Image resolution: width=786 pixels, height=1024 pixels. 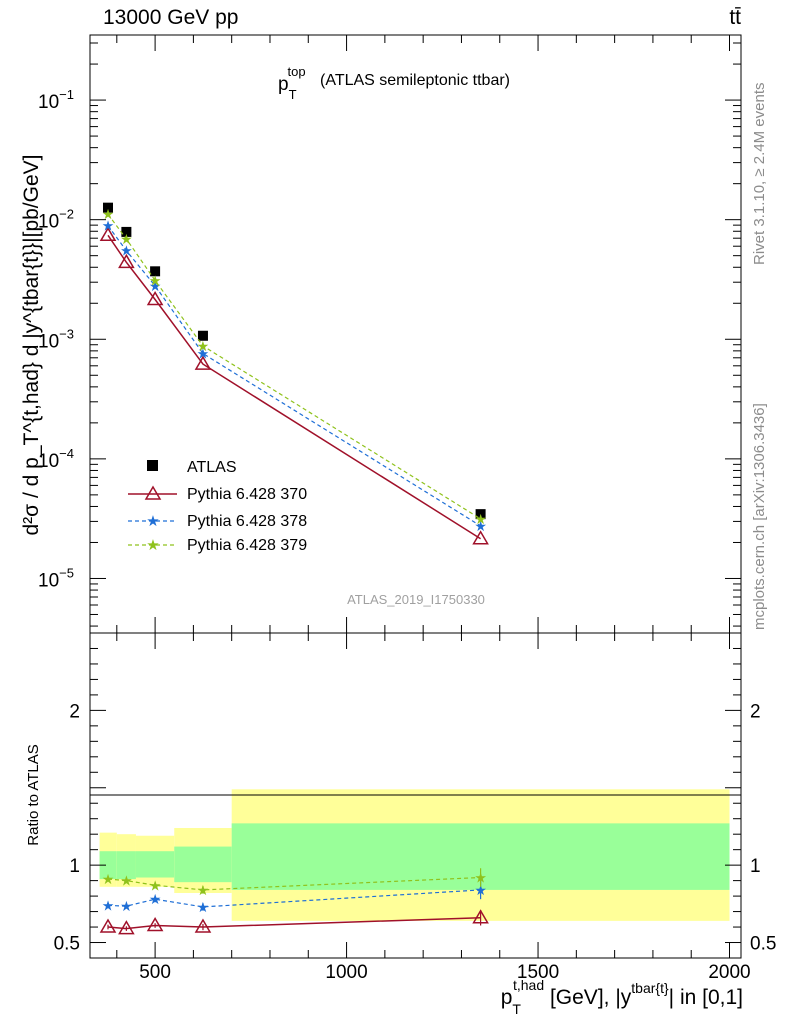 What do you see at coordinates (516, 1009) in the screenshot?
I see `x-label-sub: T` at bounding box center [516, 1009].